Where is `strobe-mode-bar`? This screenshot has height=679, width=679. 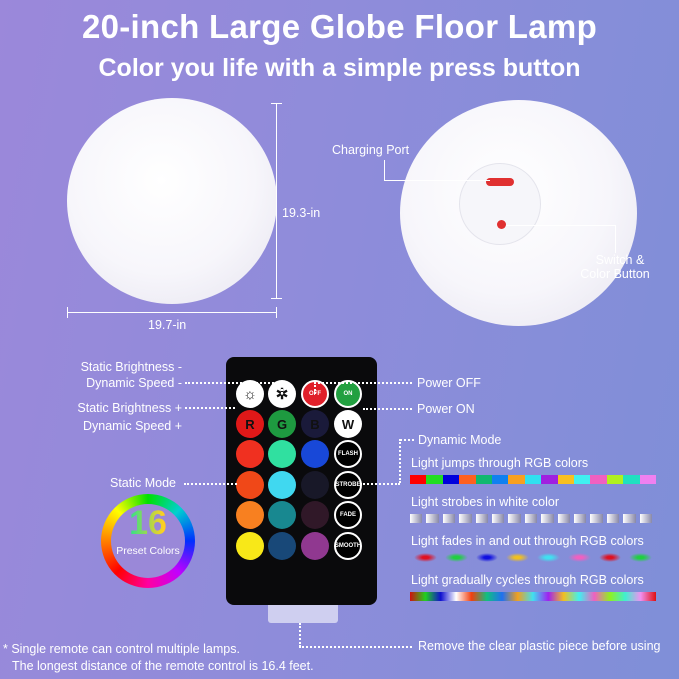
strobe-mode-bar is located at coordinates (533, 518).